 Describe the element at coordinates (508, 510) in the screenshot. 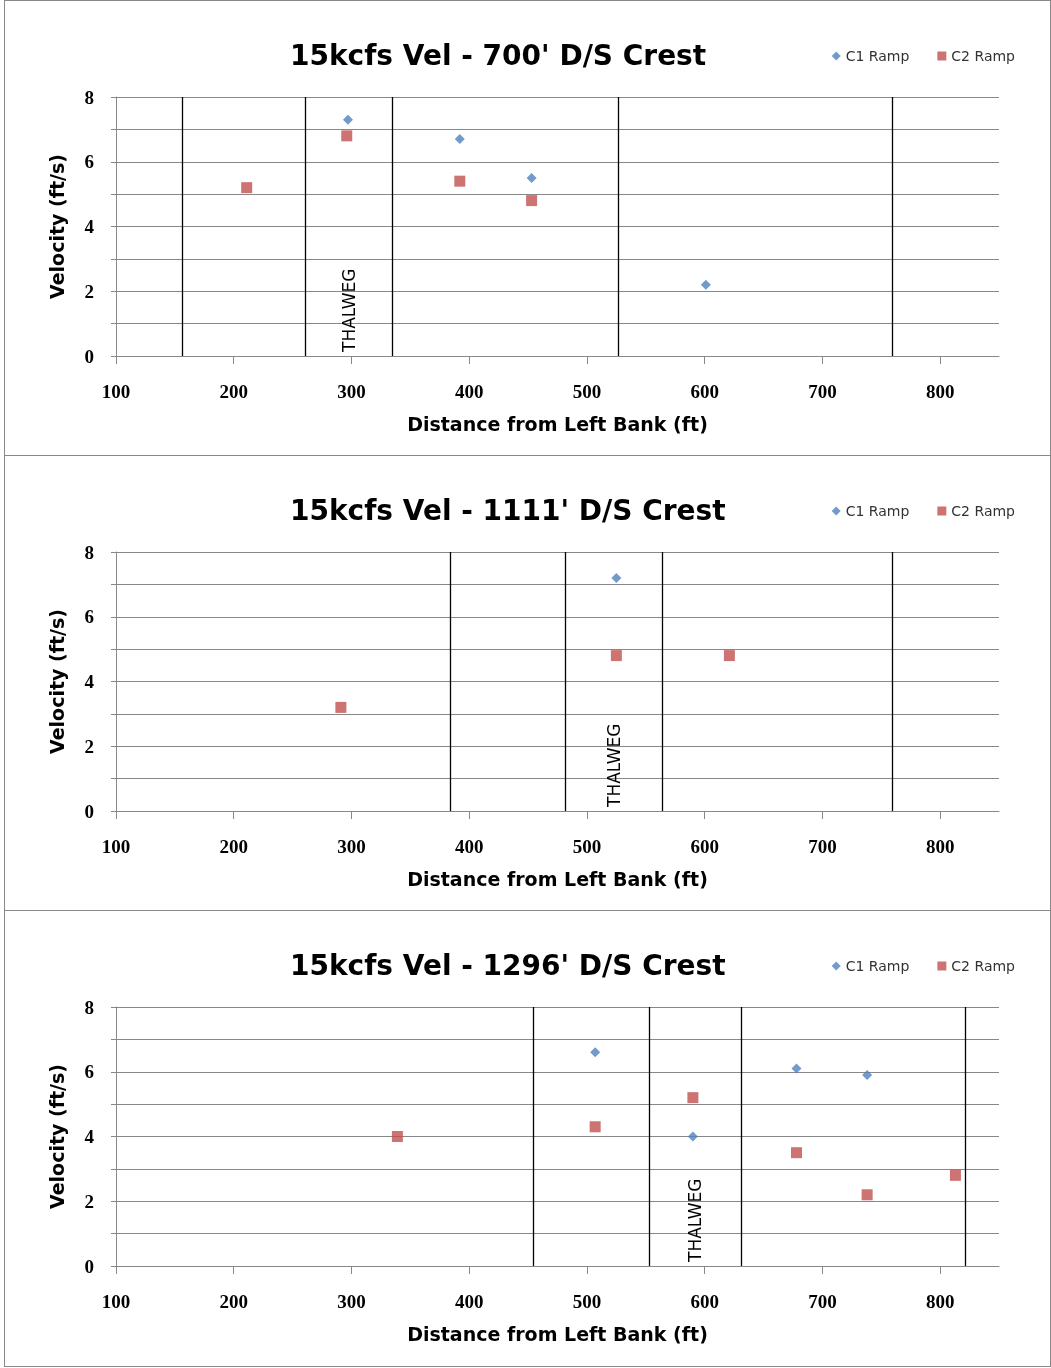

I see `chart-title: 15kcfs Vel - 1111' D/S Crest` at that location.